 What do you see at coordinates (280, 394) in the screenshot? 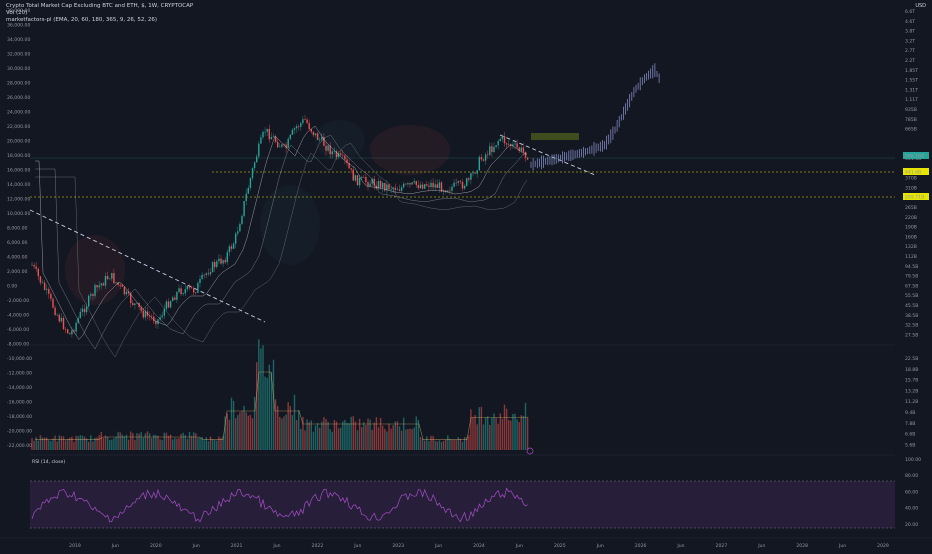
I see `volume-bars` at bounding box center [280, 394].